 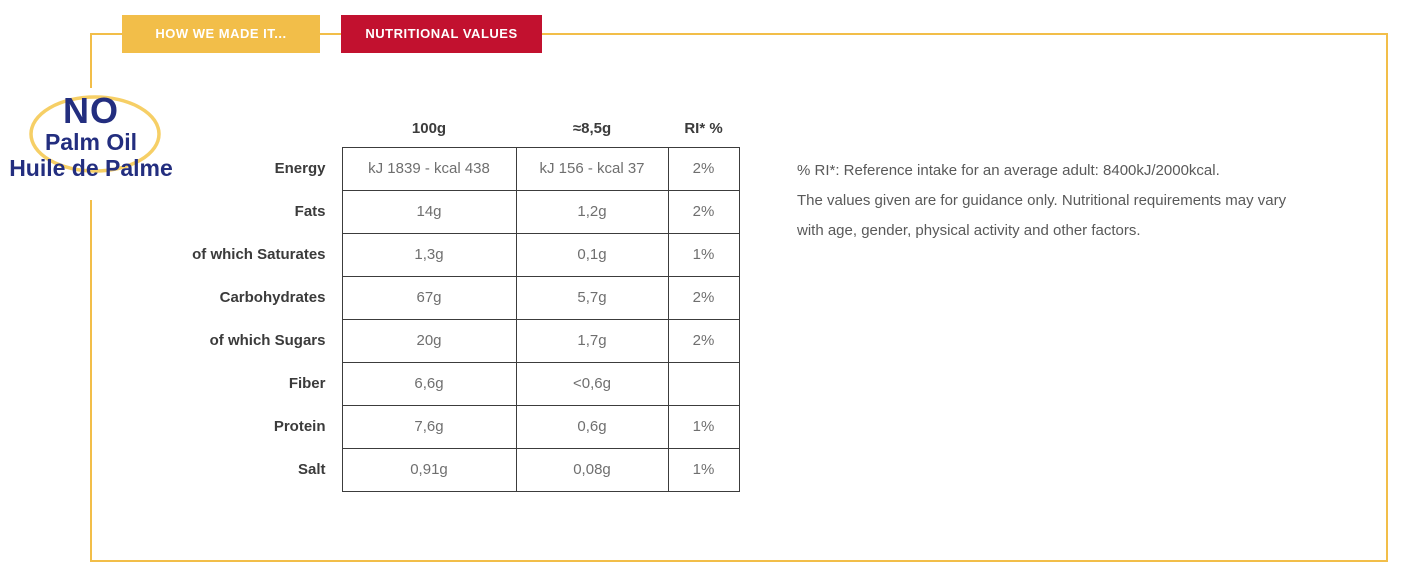 What do you see at coordinates (299, 426) in the screenshot?
I see `row-label: Protein` at bounding box center [299, 426].